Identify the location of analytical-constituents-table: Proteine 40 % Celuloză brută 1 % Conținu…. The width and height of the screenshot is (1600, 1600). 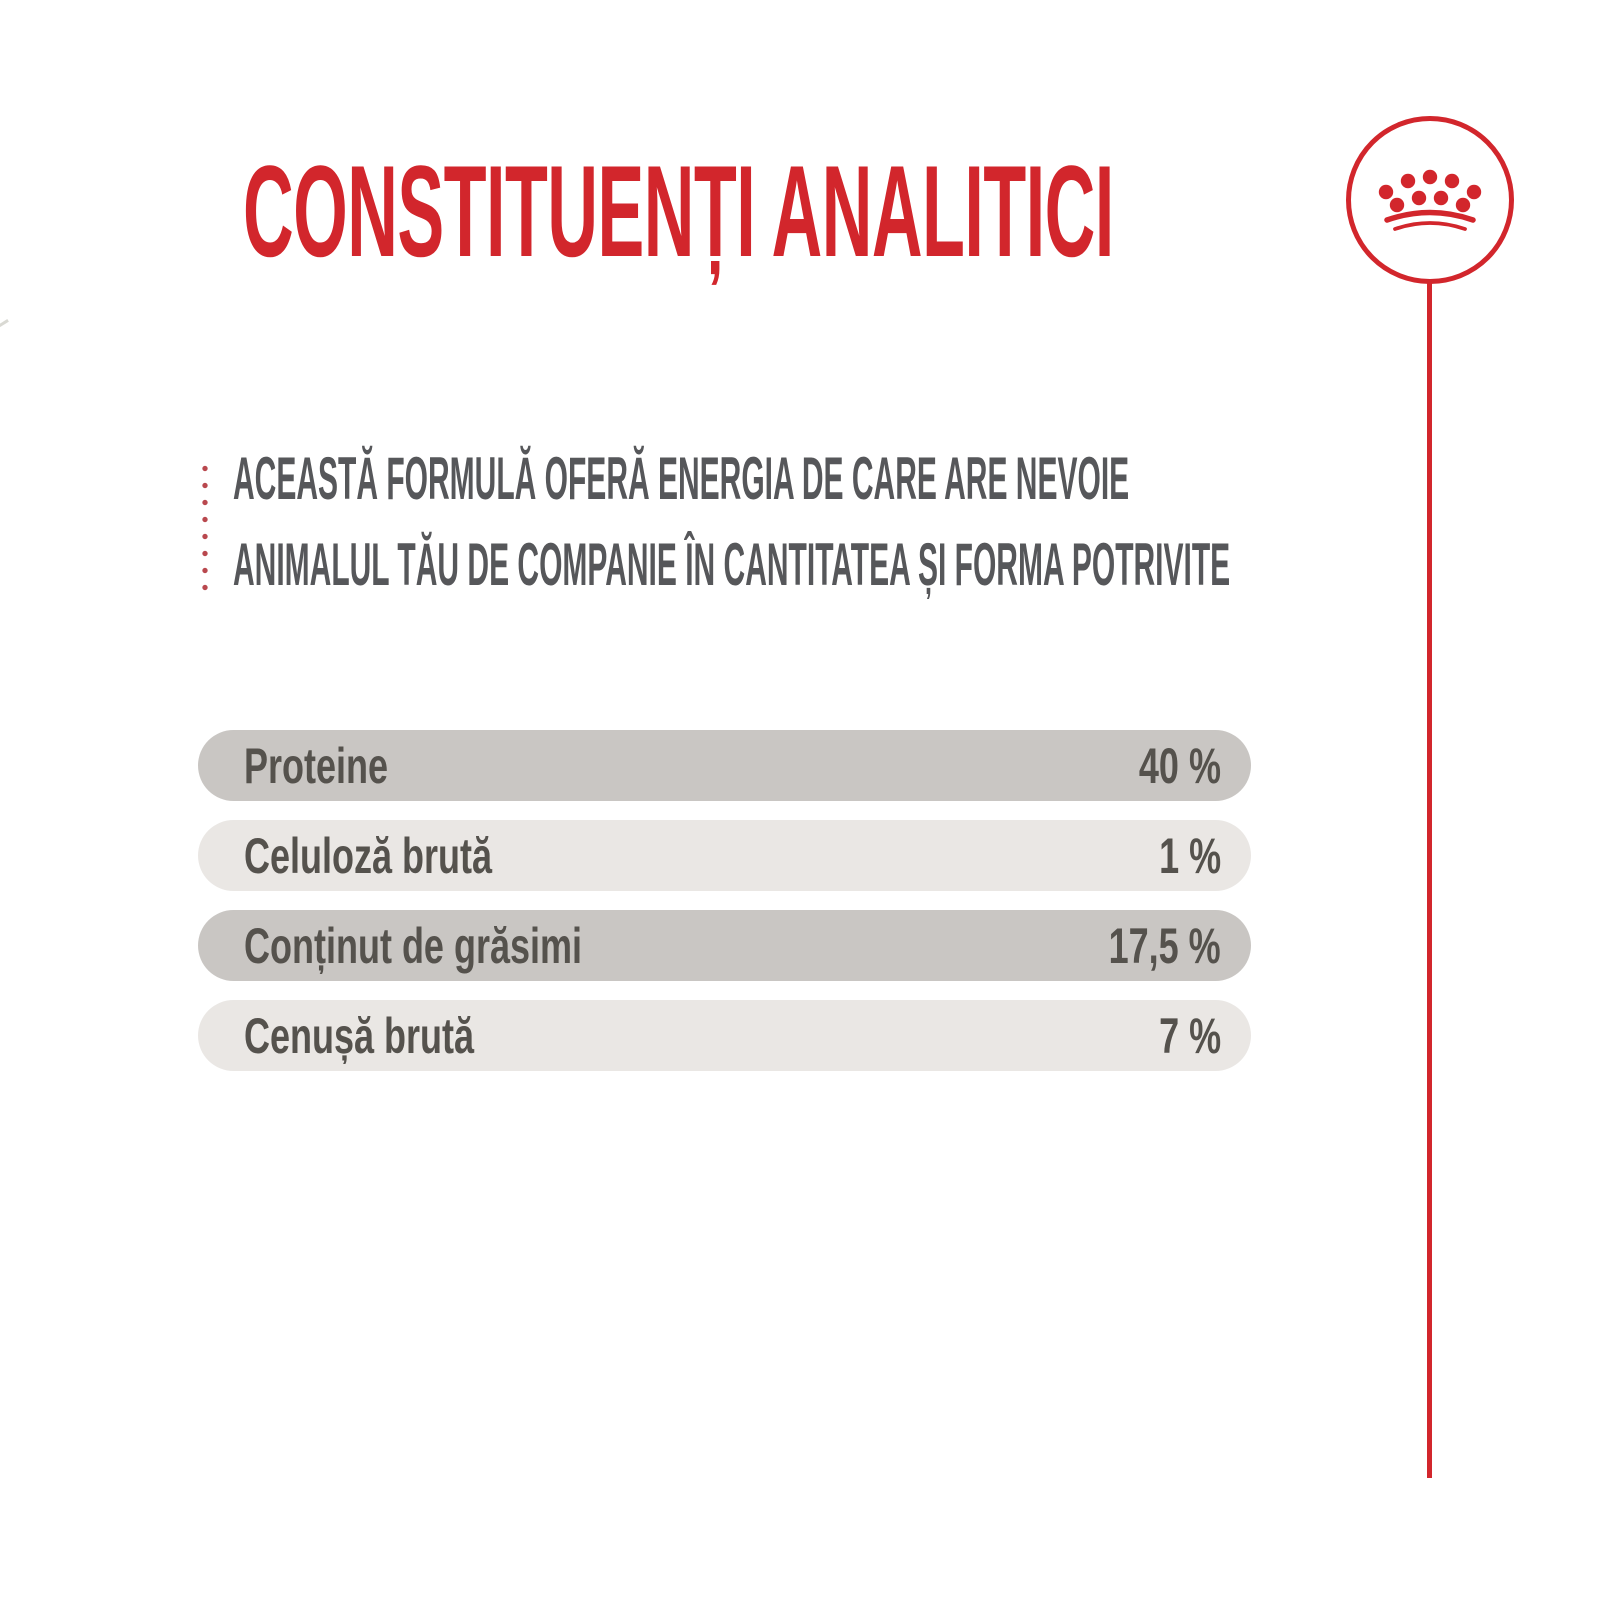
(724, 910).